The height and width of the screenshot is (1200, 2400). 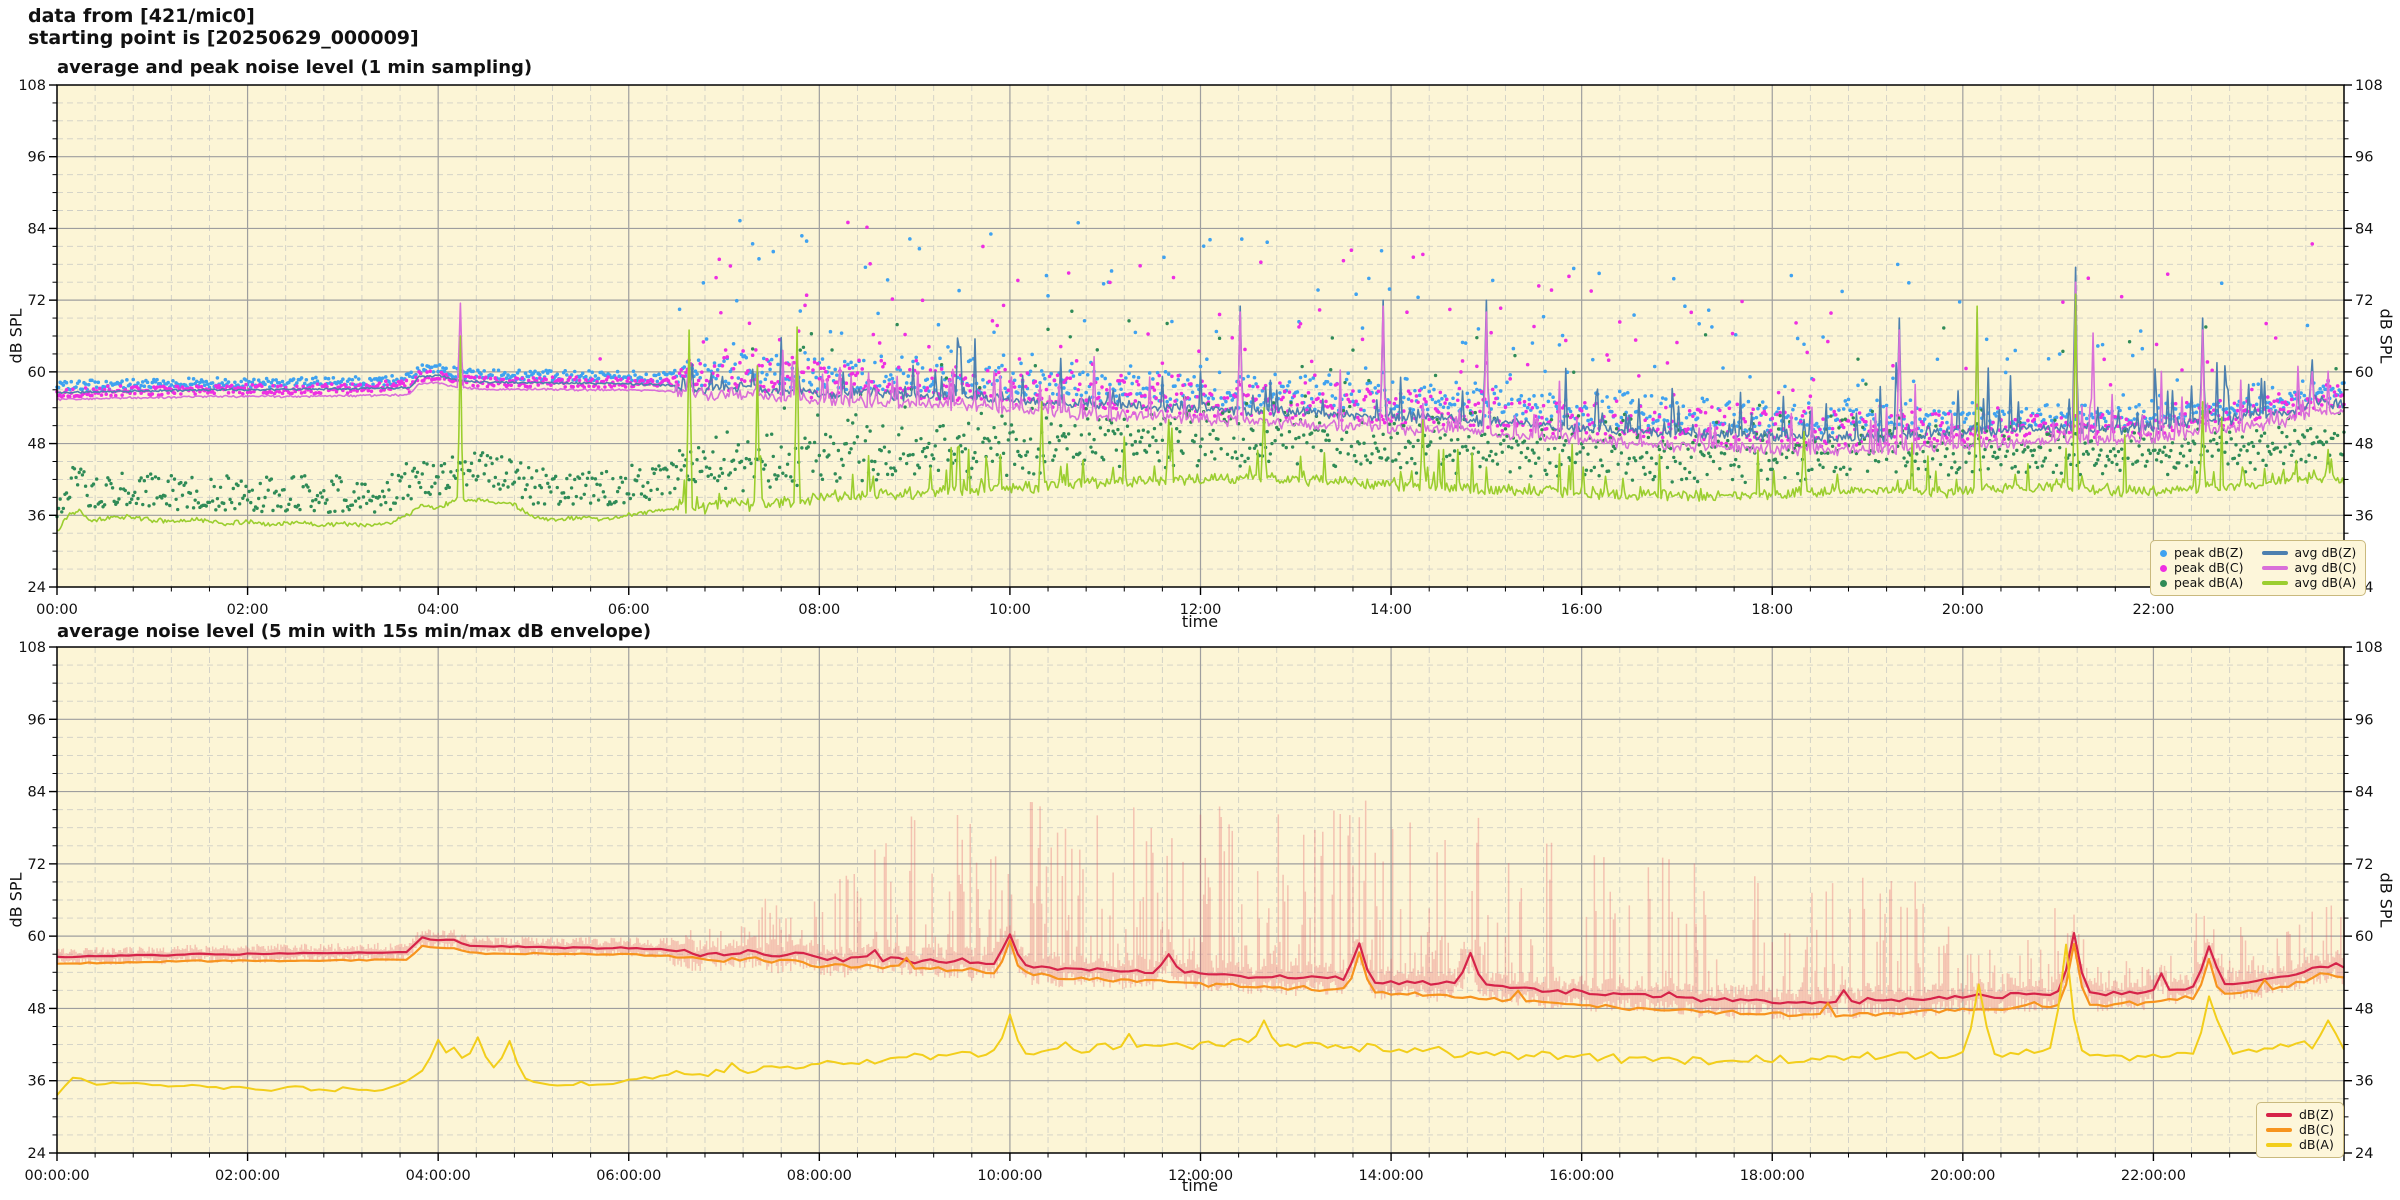 I want to click on svg-text: 10:00:00, so click(x=1009, y=1176).